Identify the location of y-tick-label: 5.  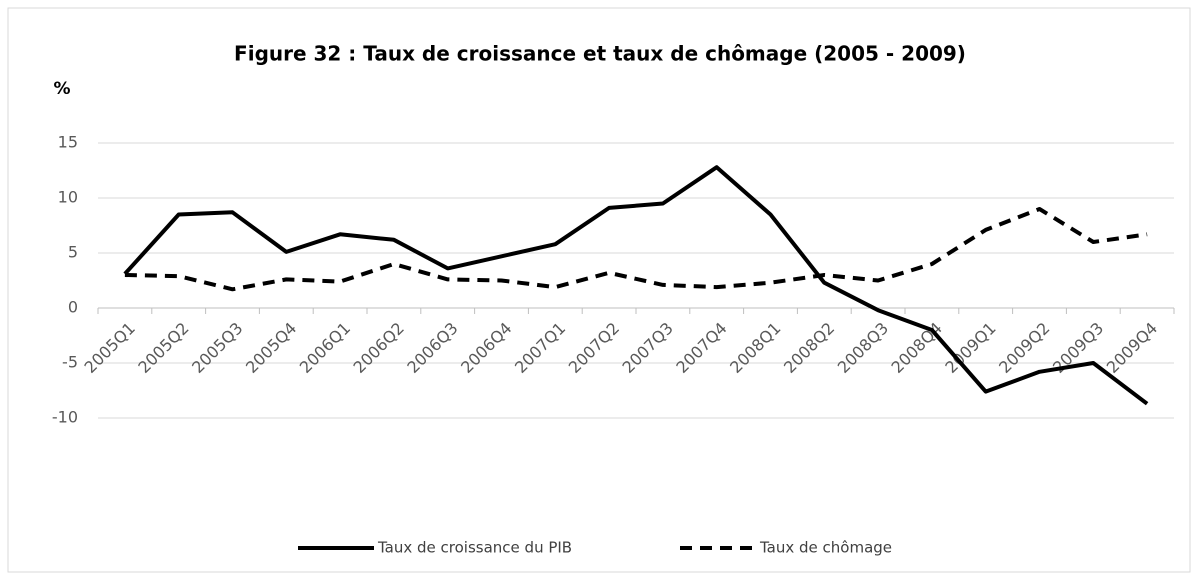
(73, 252).